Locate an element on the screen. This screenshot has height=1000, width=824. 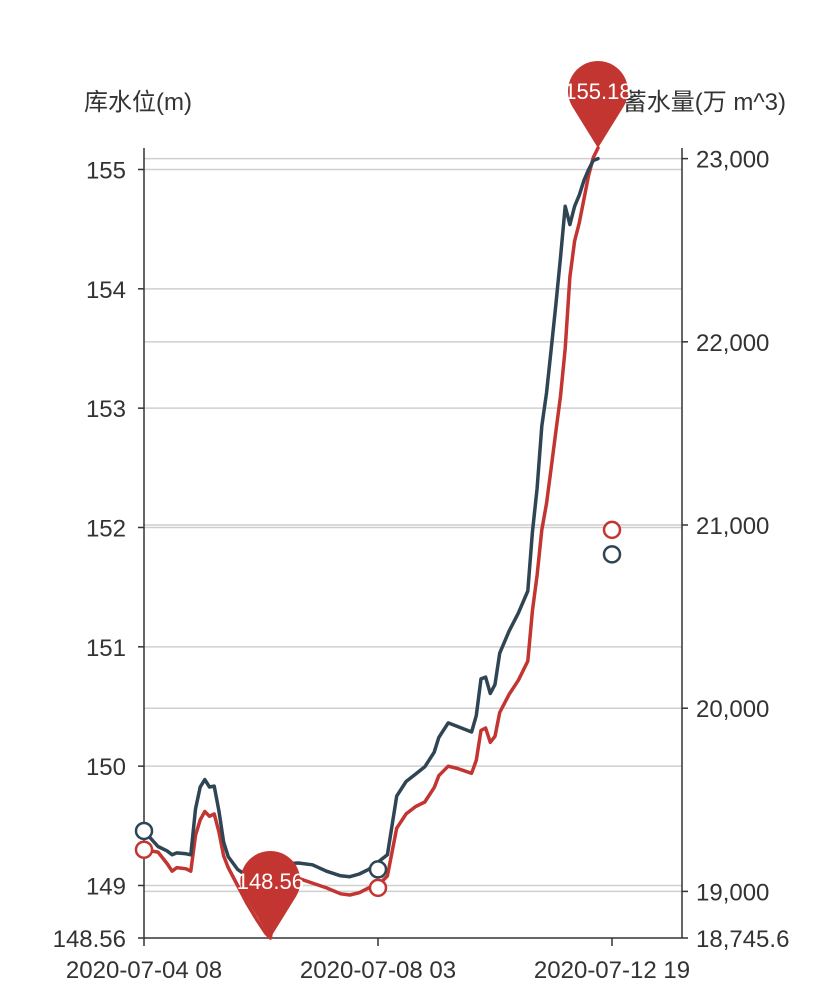
right-tick-label-1: 19,000 is located at coordinates (732, 892).